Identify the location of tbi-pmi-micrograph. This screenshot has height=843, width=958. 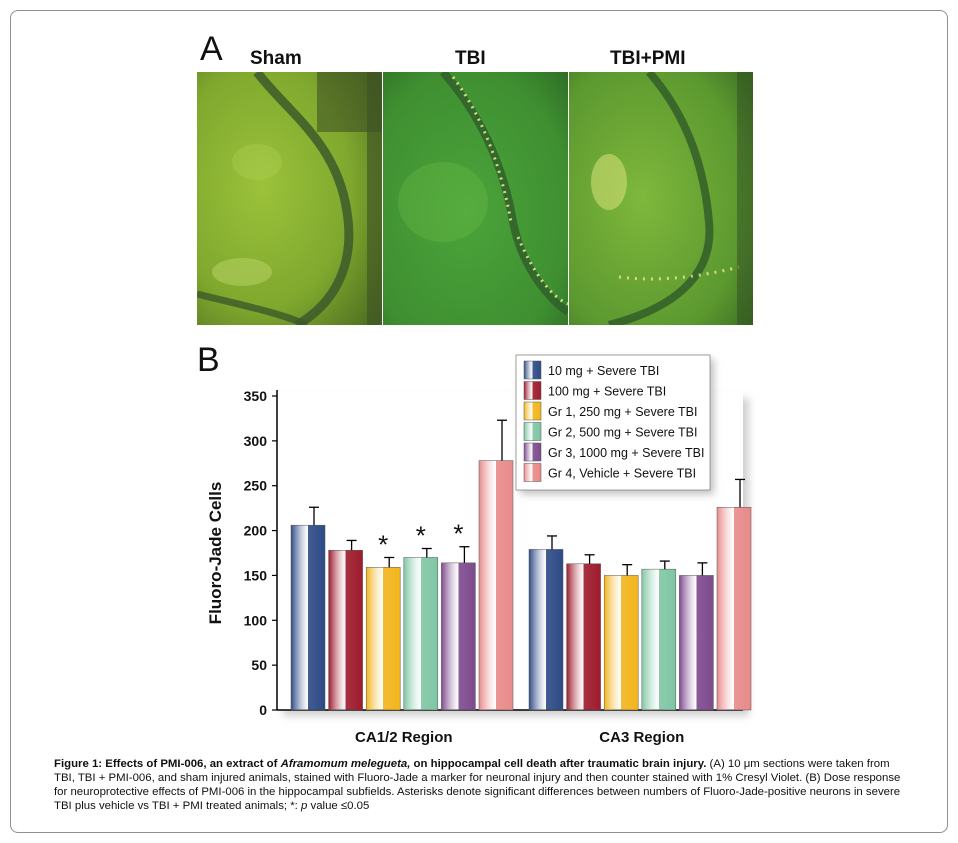
(661, 198).